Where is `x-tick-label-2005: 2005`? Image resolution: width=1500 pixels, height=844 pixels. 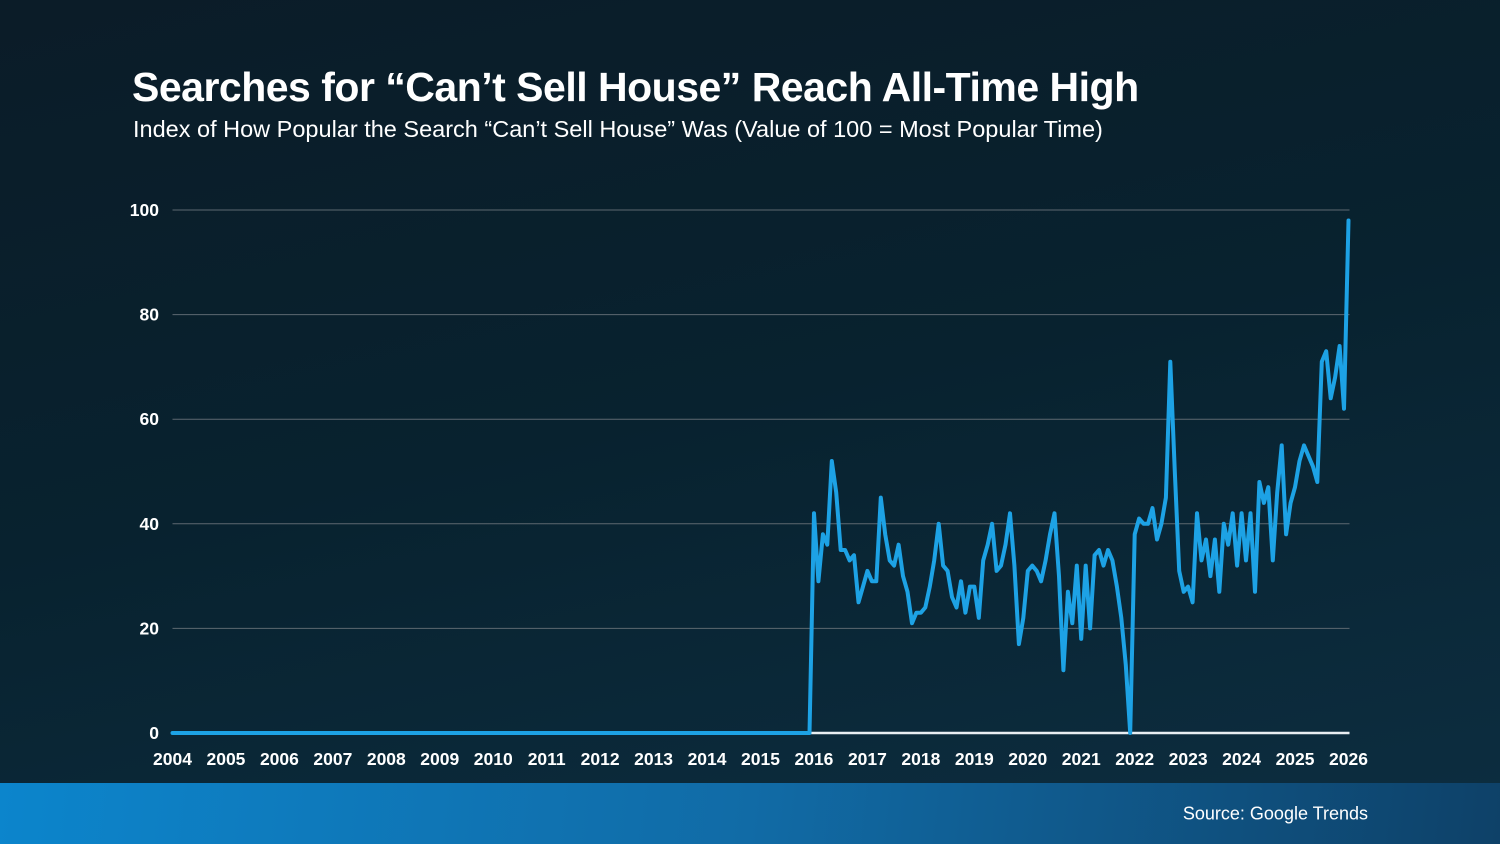 x-tick-label-2005: 2005 is located at coordinates (225, 759).